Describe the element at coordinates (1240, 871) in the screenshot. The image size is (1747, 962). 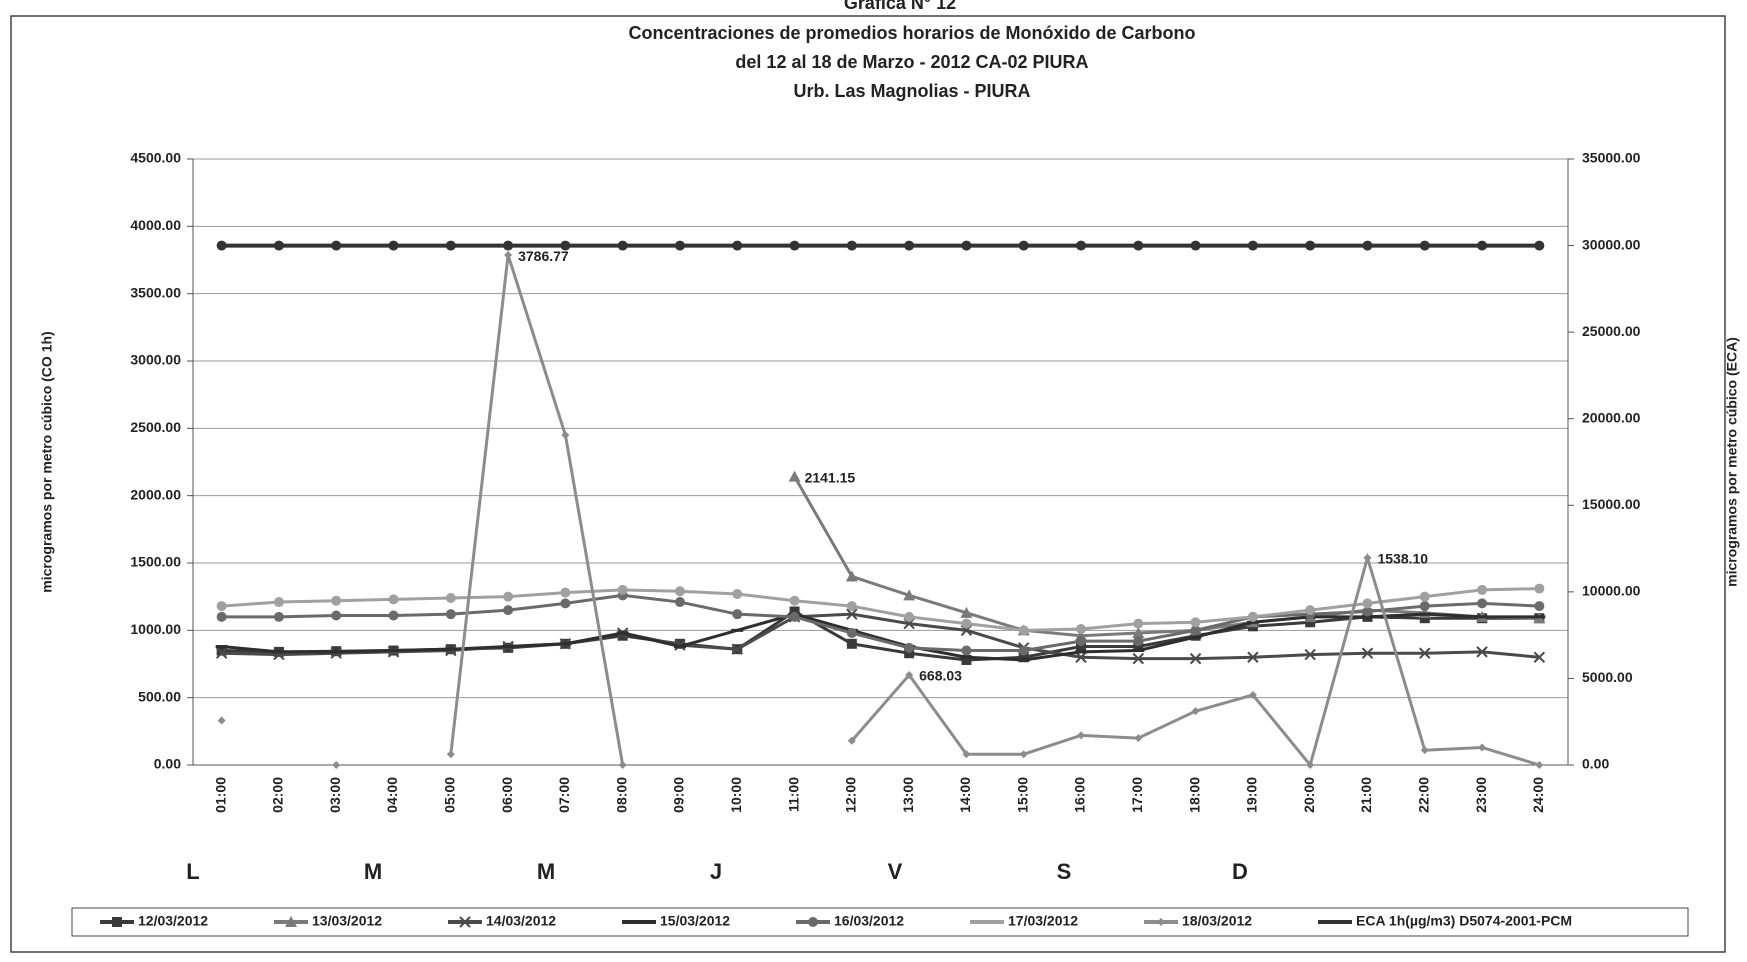
I see `day-label: D` at that location.